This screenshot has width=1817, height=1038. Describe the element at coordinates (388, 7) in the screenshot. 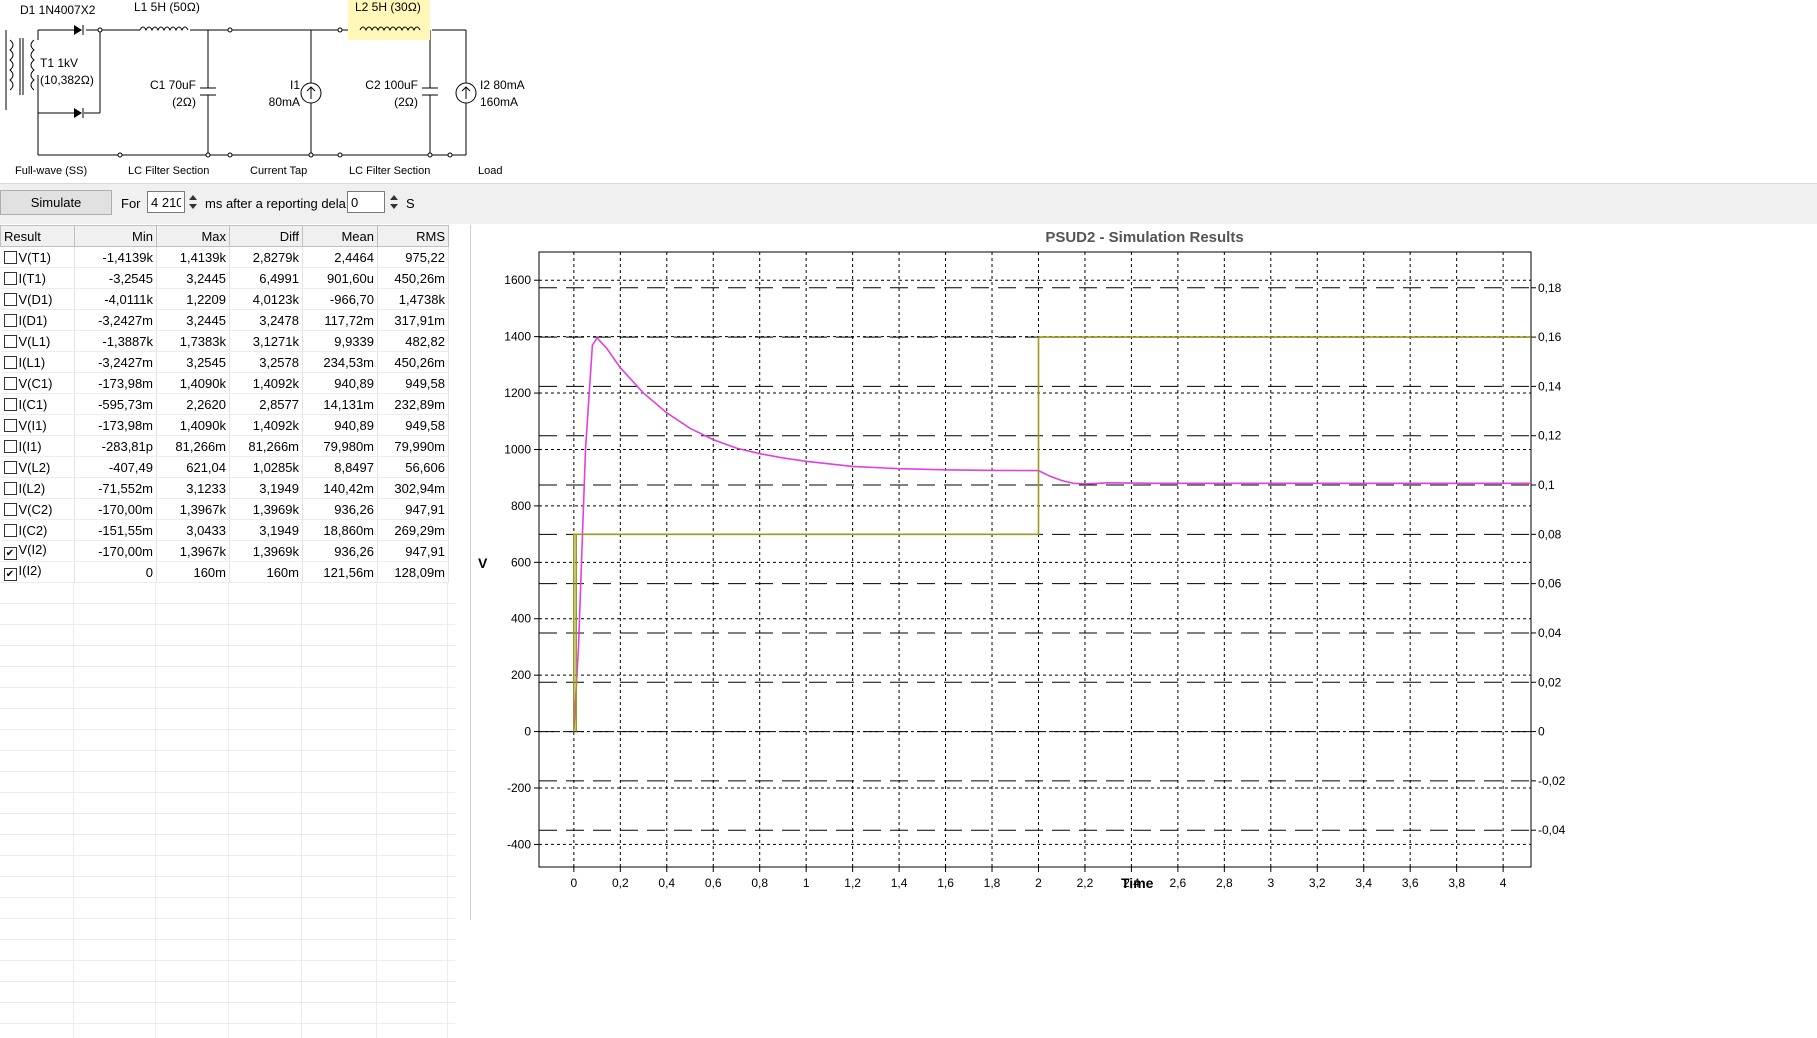

I see `inductor-l2-label: L2 5H (30Ω)` at that location.